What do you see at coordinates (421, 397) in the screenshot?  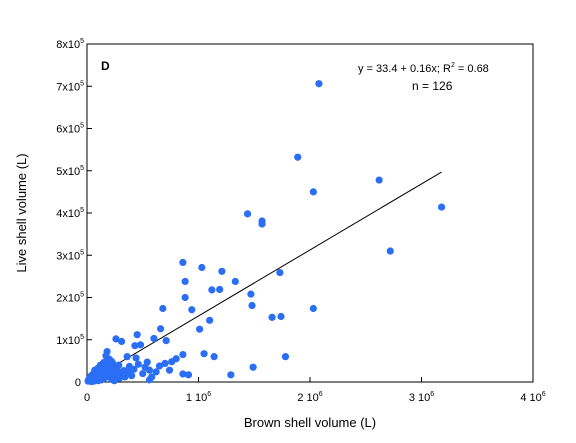 I see `x-tick-label: 3 106` at bounding box center [421, 397].